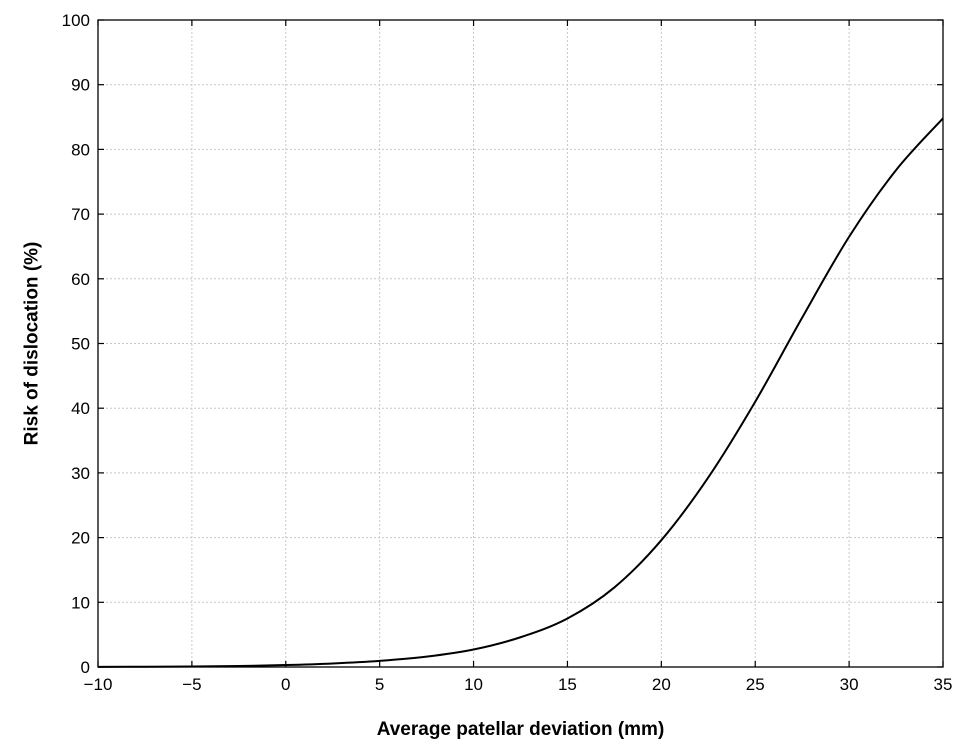  I want to click on x-tick-label: 0, so click(285, 684).